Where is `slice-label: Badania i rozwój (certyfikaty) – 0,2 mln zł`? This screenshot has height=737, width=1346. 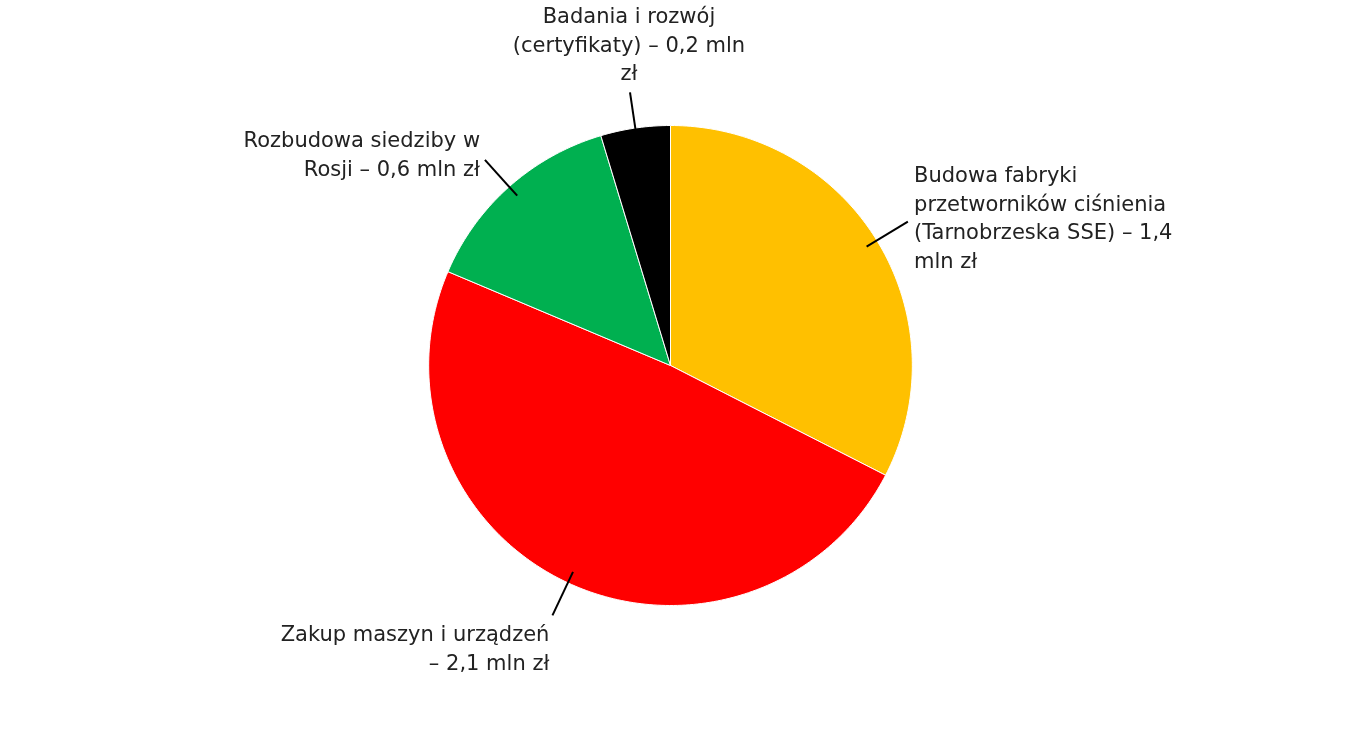 slice-label: Badania i rozwój (certyfikaty) – 0,2 mln zł is located at coordinates (629, 44).